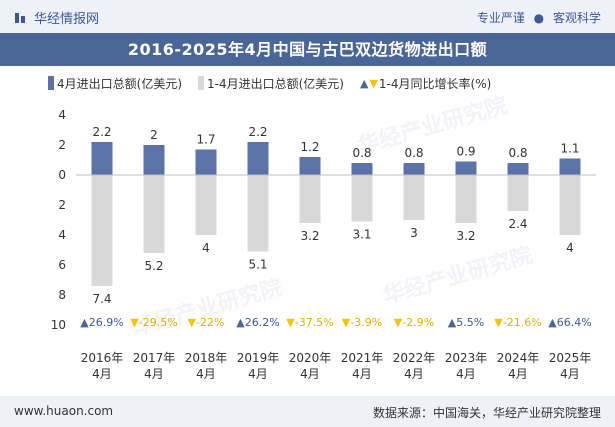 This screenshot has height=427, width=615. I want to click on legend-label-growth: 1-4月同比增长率(%), so click(435, 83).